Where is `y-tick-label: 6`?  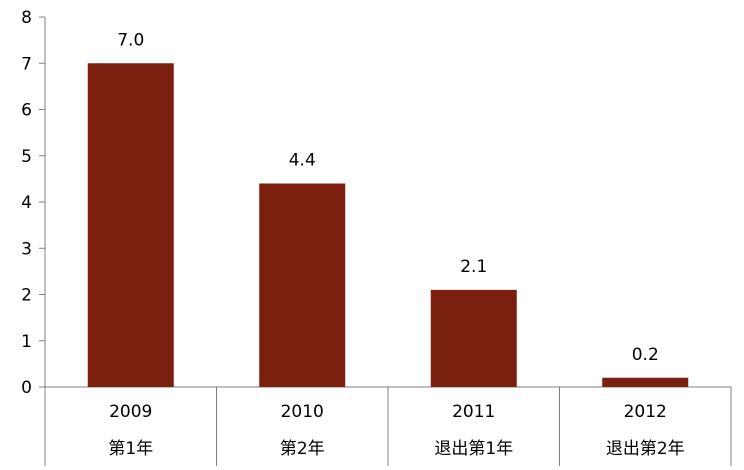 y-tick-label: 6 is located at coordinates (26, 111).